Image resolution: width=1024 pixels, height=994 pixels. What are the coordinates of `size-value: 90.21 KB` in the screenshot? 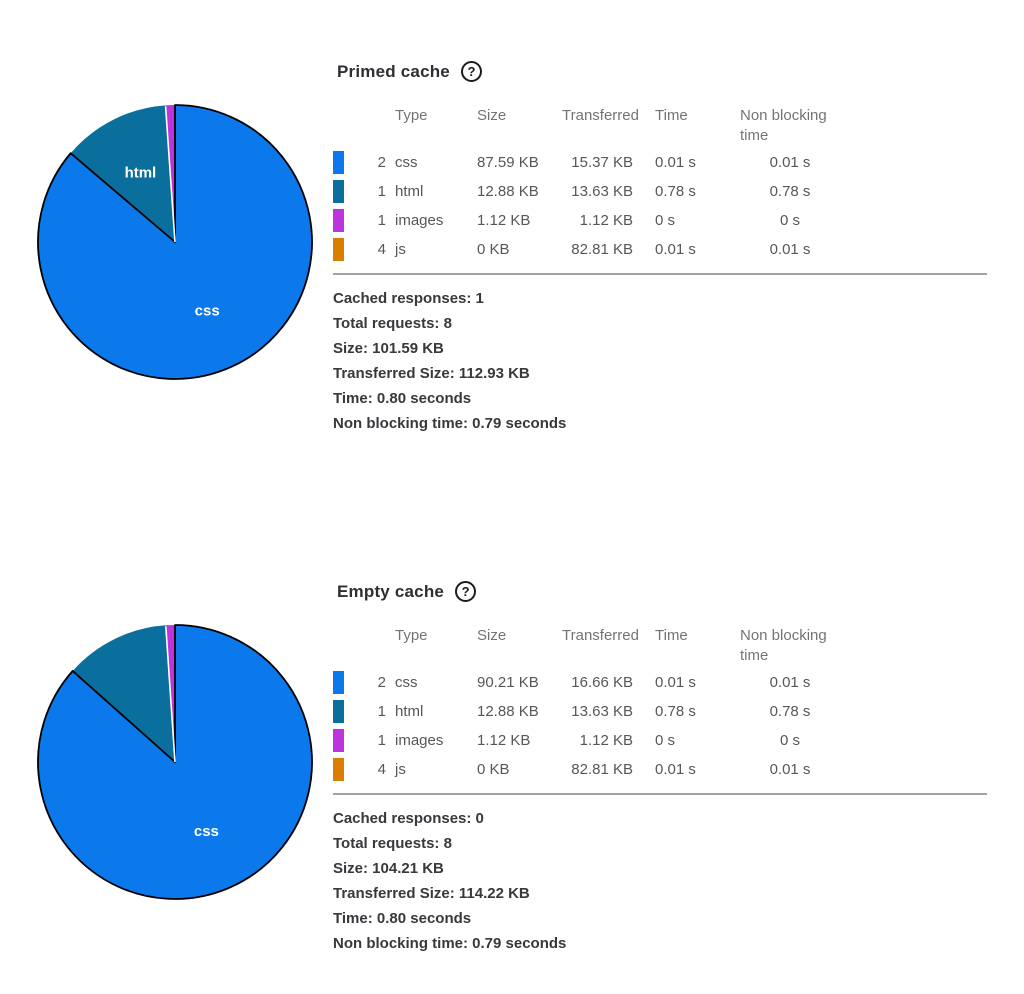 It's located at (508, 682).